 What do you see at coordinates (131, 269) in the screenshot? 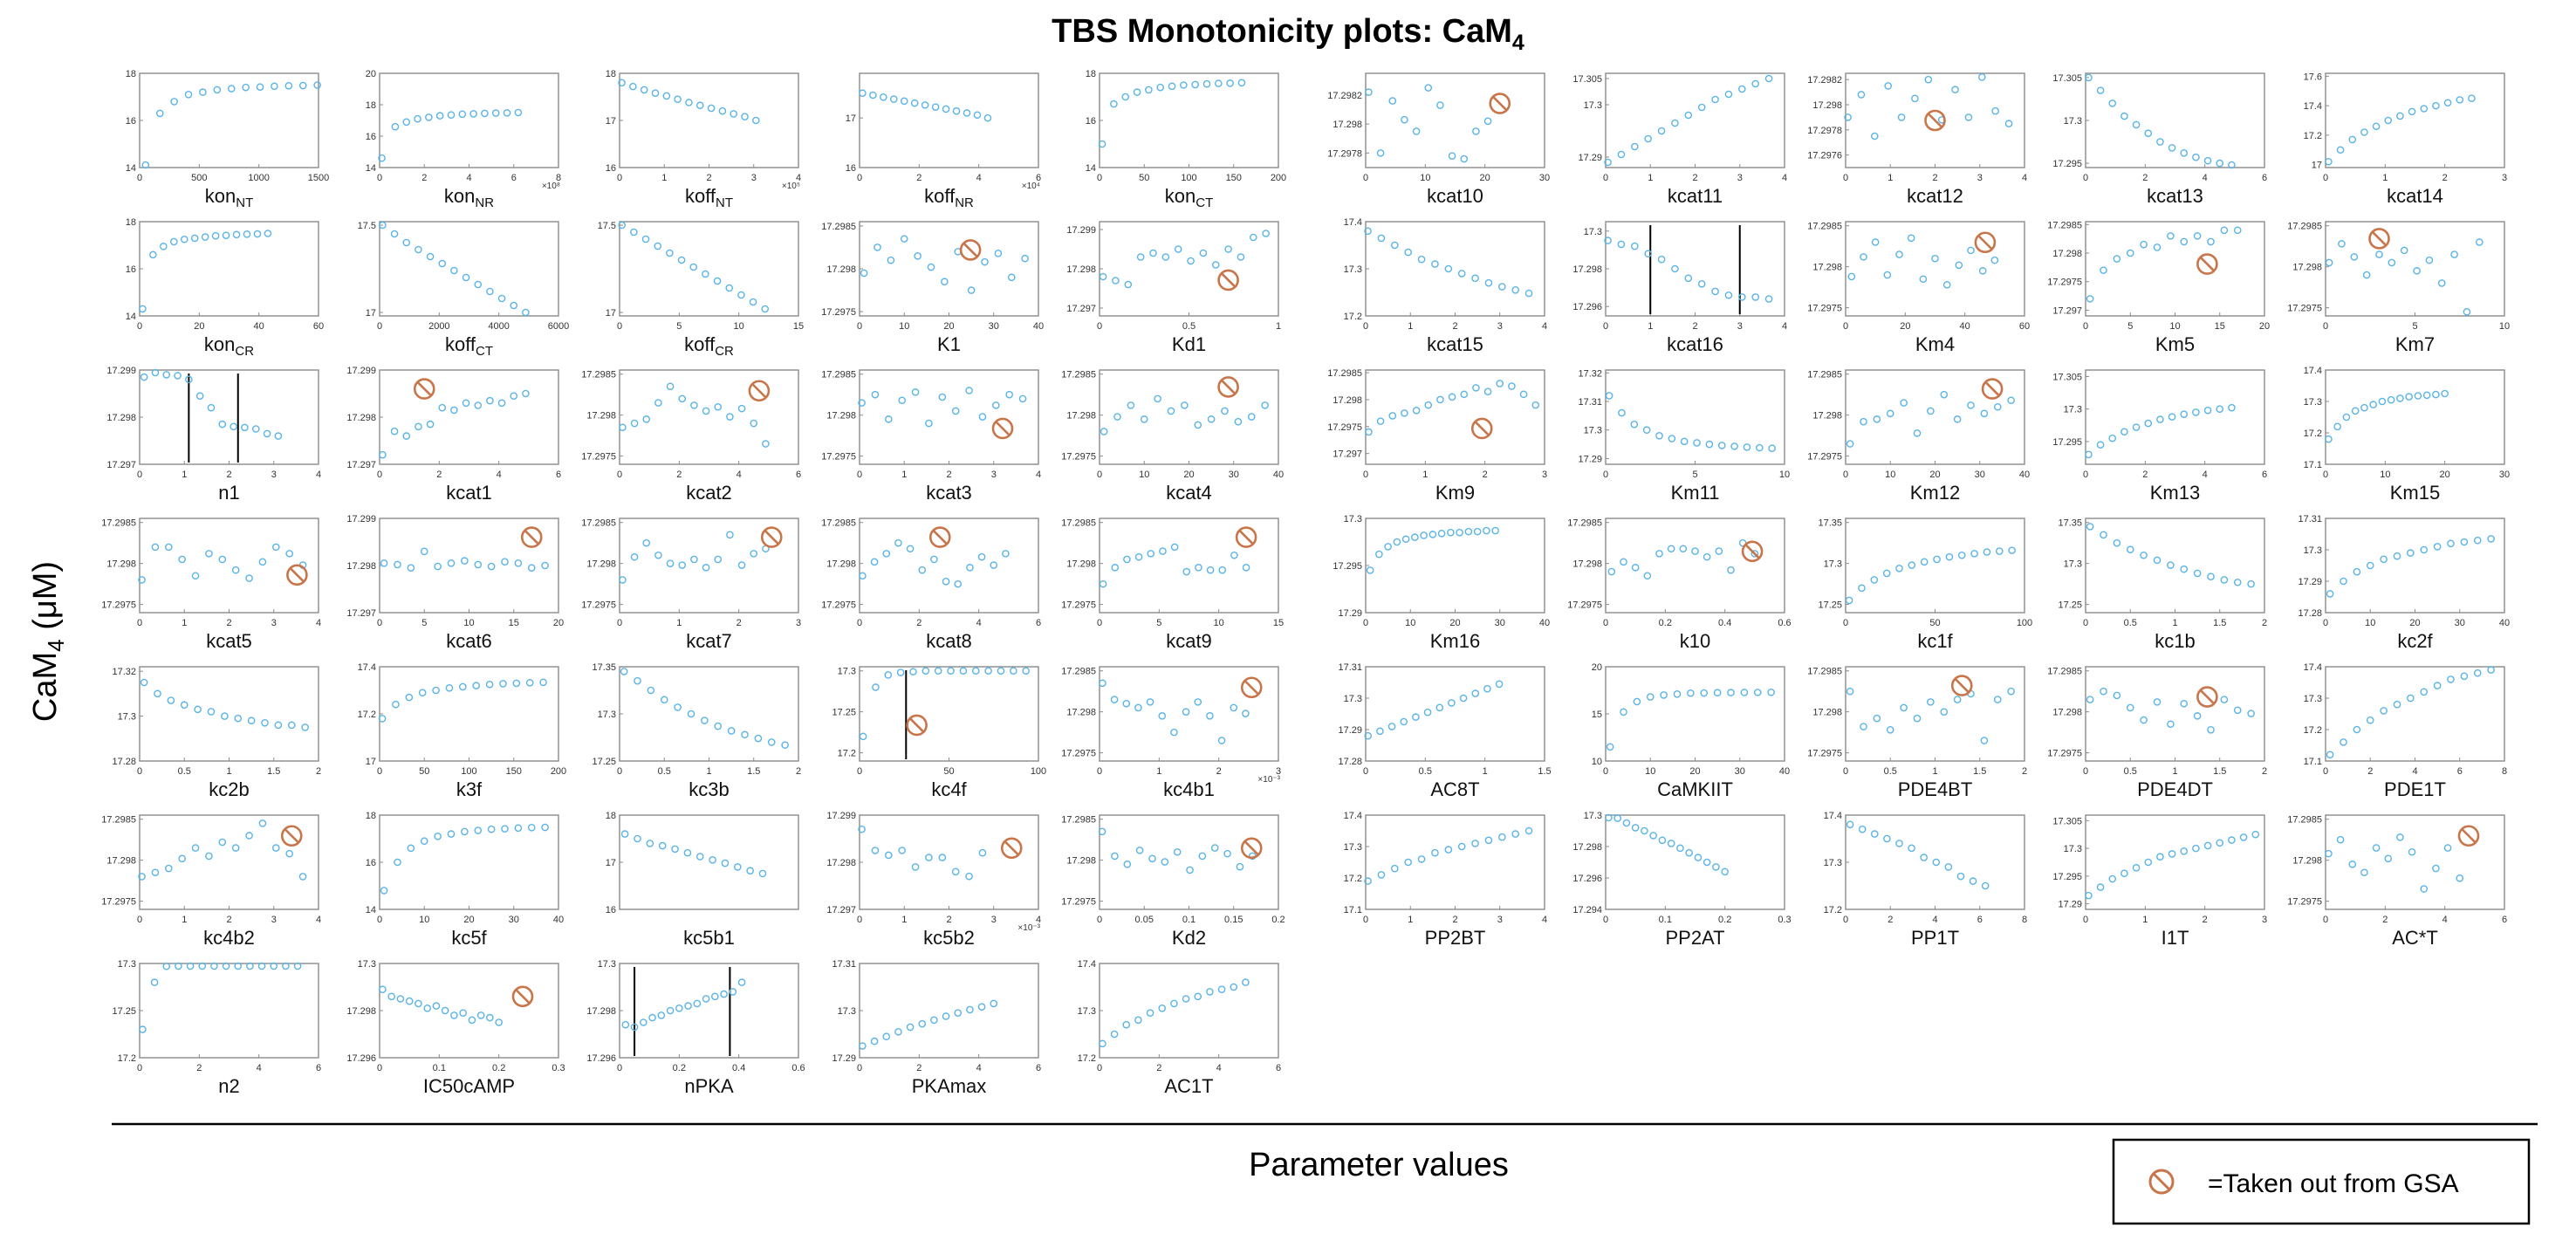
I see `y-tick-label: 16` at bounding box center [131, 269].